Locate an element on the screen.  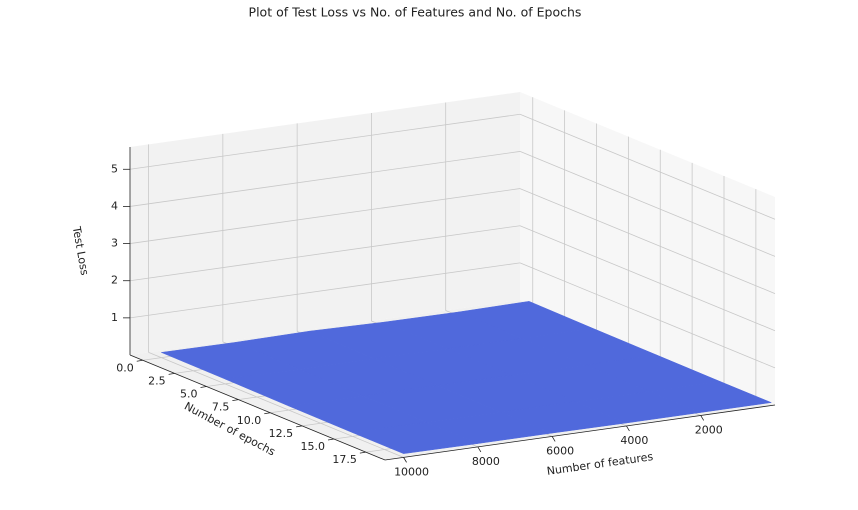
y-tick-label: 12.5 is located at coordinates (281, 433).